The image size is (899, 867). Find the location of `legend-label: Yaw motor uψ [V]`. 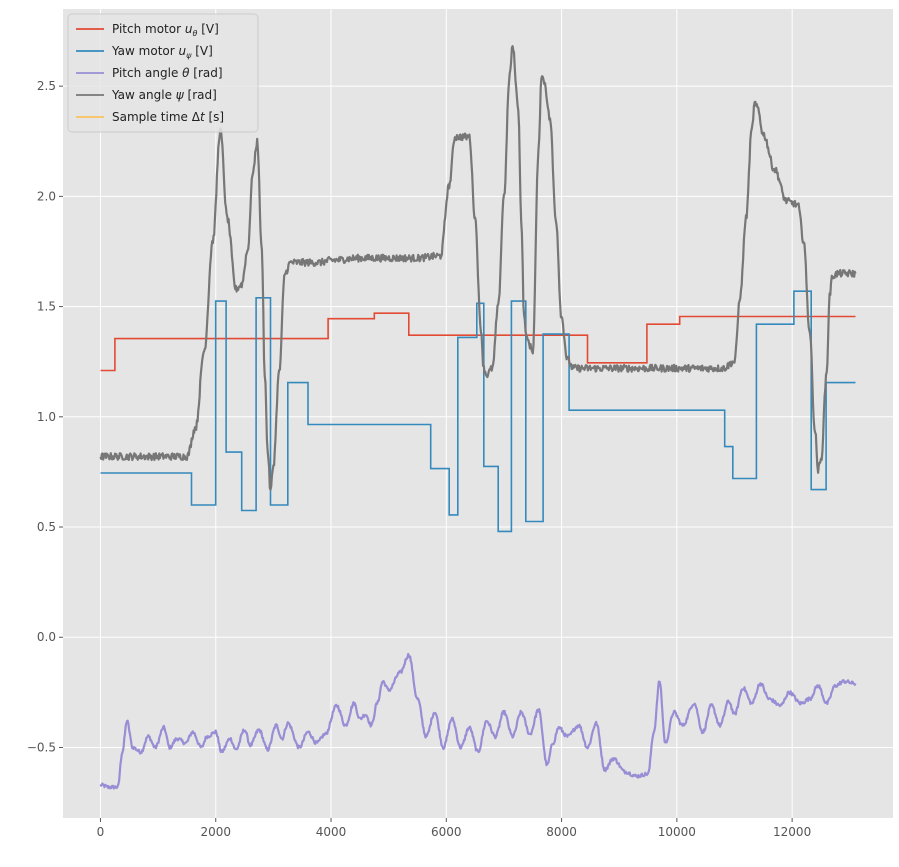

legend-label: Yaw motor uψ [V] is located at coordinates (162, 52).